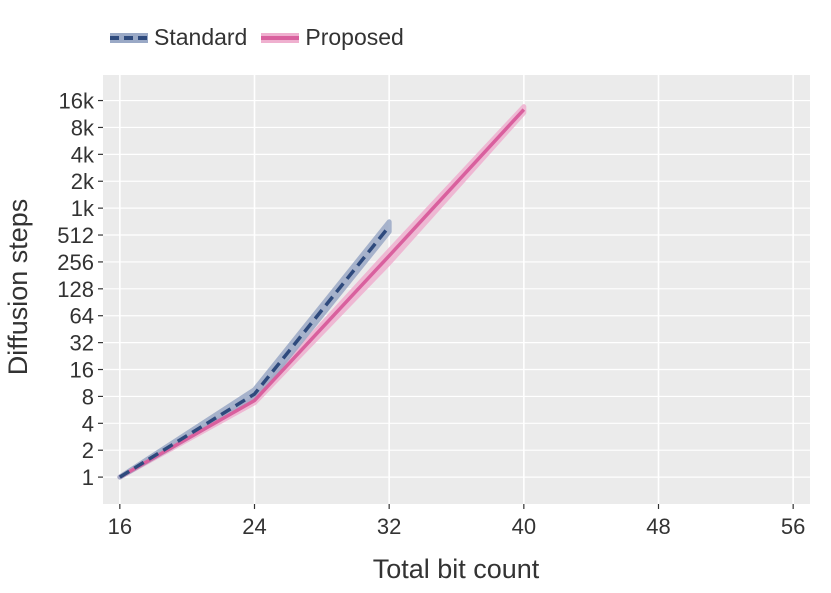 The height and width of the screenshot is (593, 831). Describe the element at coordinates (88, 477) in the screenshot. I see `y-tick-label: 1` at that location.